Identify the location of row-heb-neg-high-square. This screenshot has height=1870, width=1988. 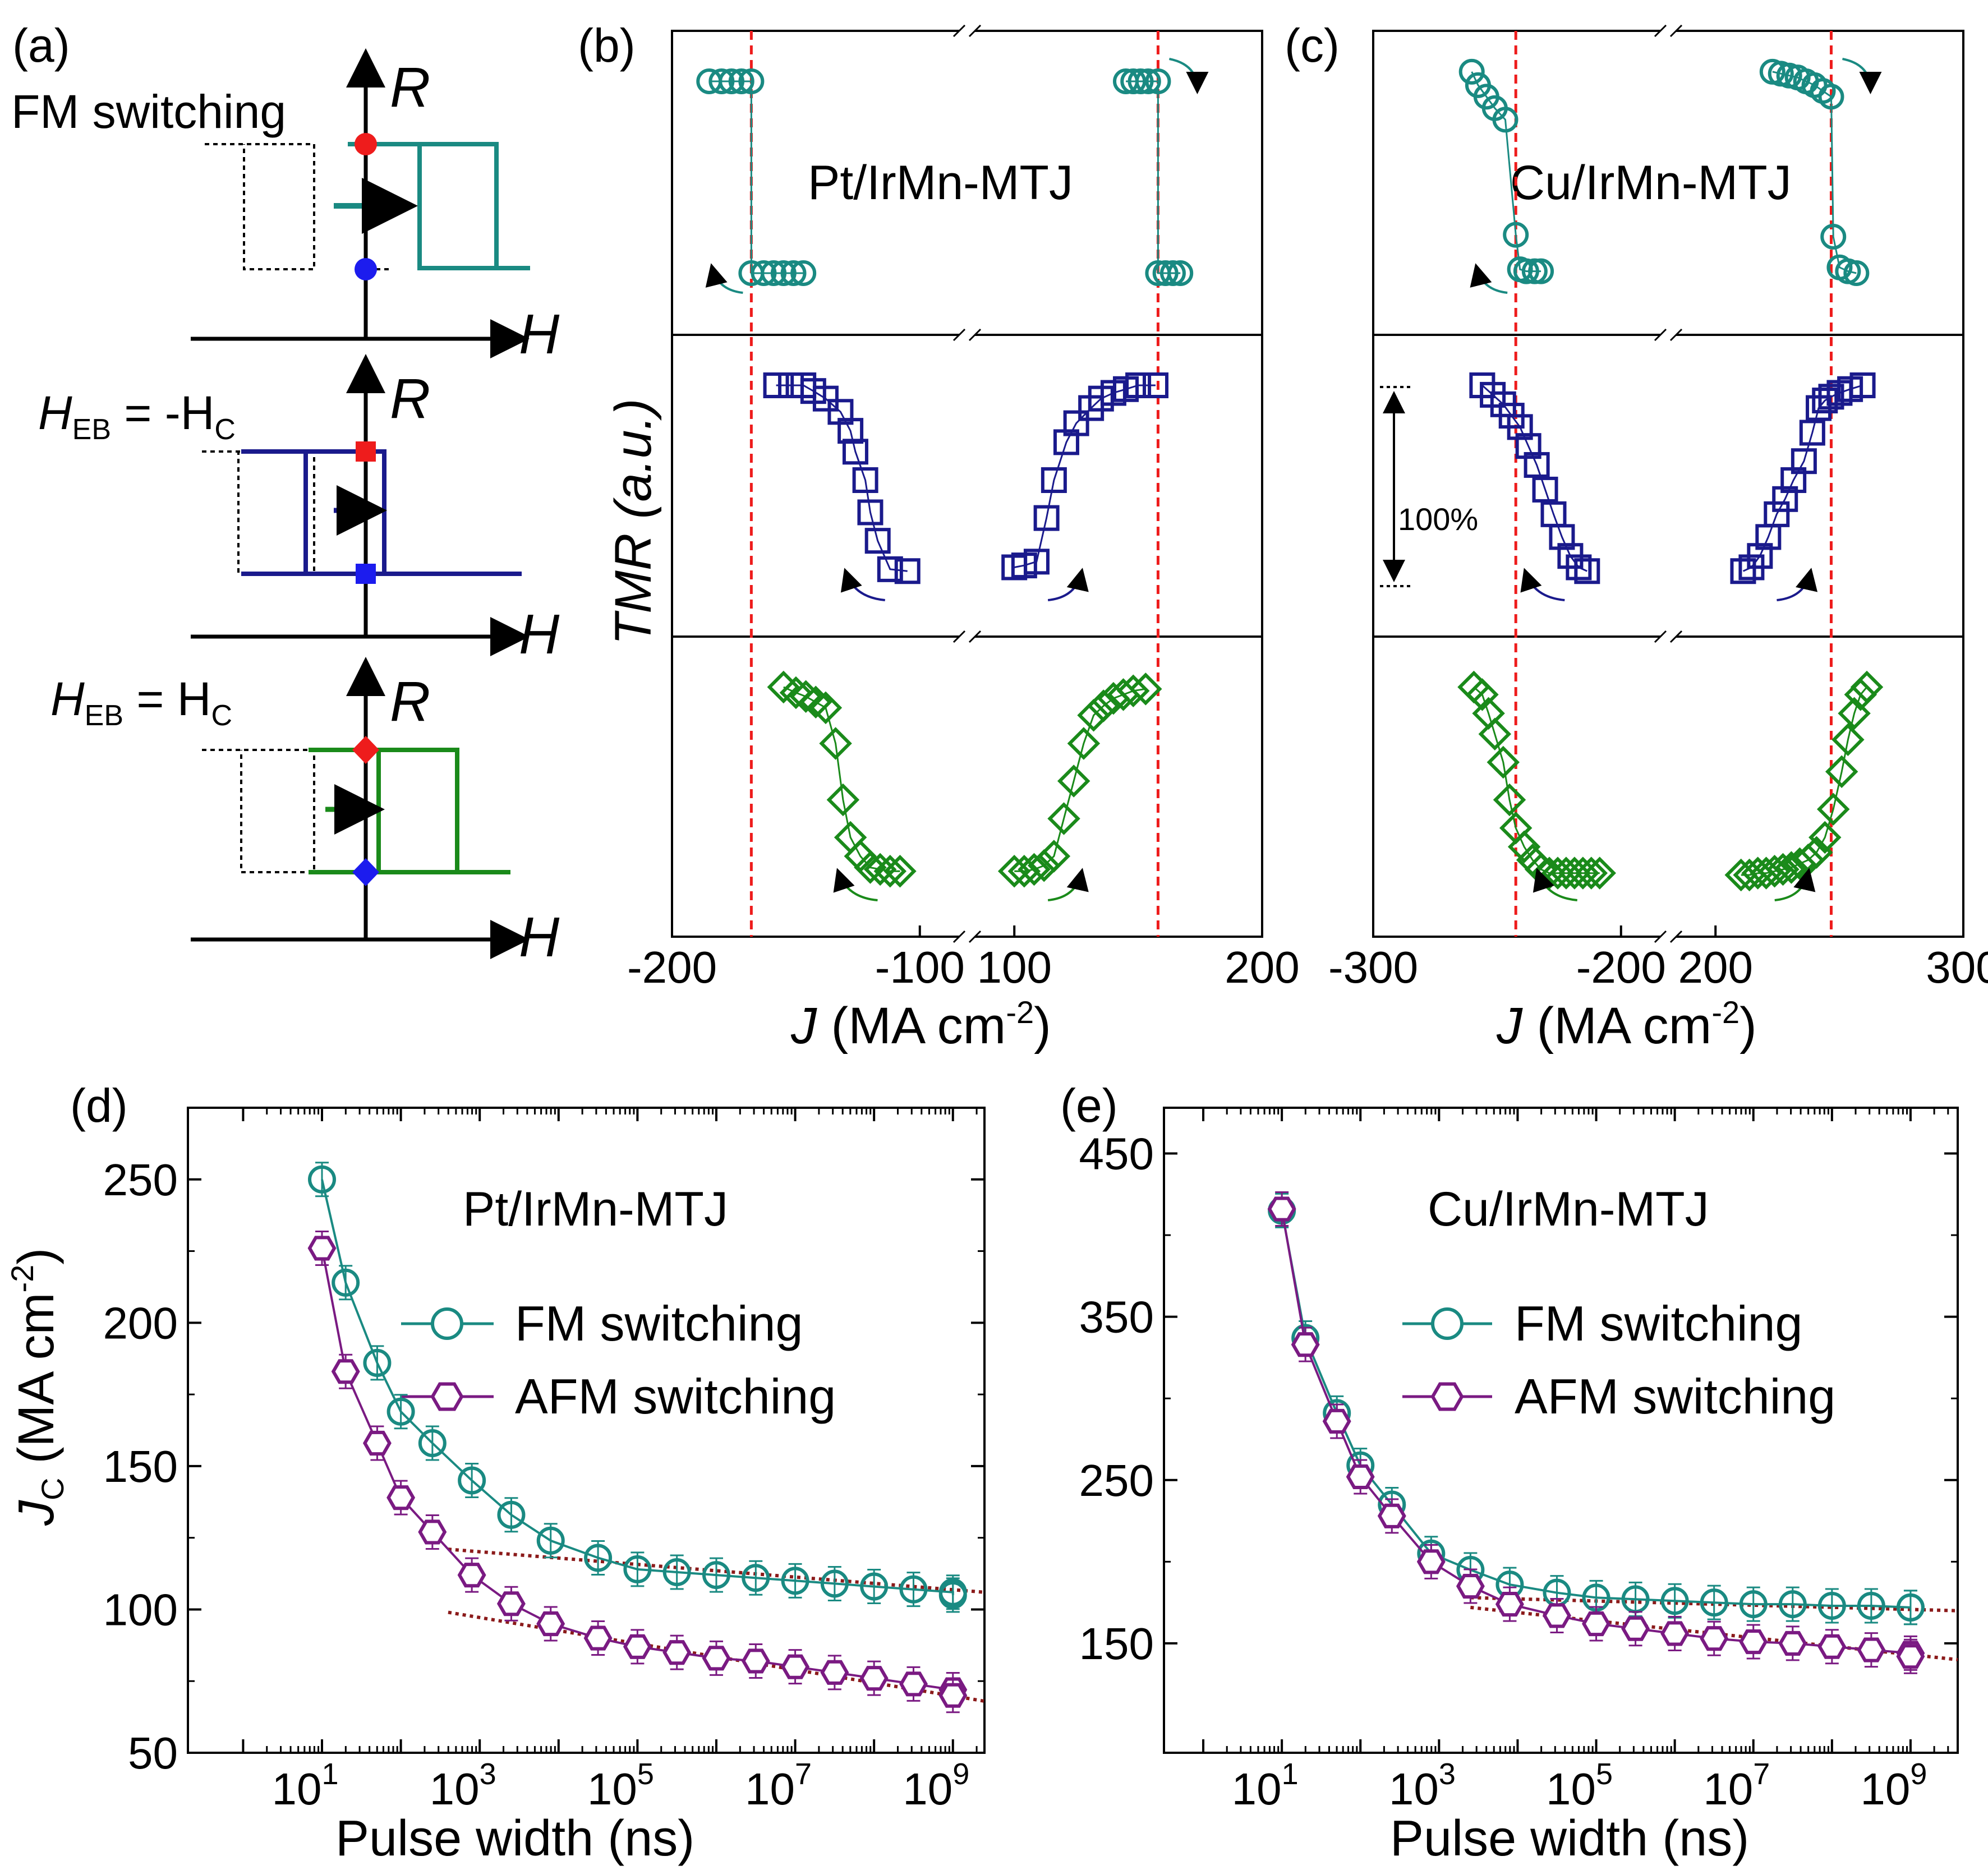
(366, 452).